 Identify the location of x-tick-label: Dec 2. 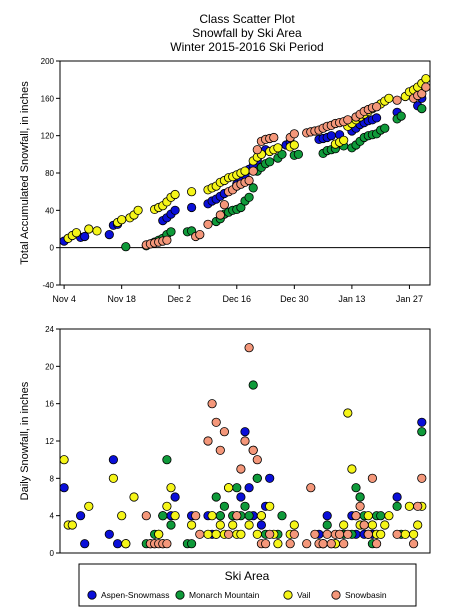
(179, 299).